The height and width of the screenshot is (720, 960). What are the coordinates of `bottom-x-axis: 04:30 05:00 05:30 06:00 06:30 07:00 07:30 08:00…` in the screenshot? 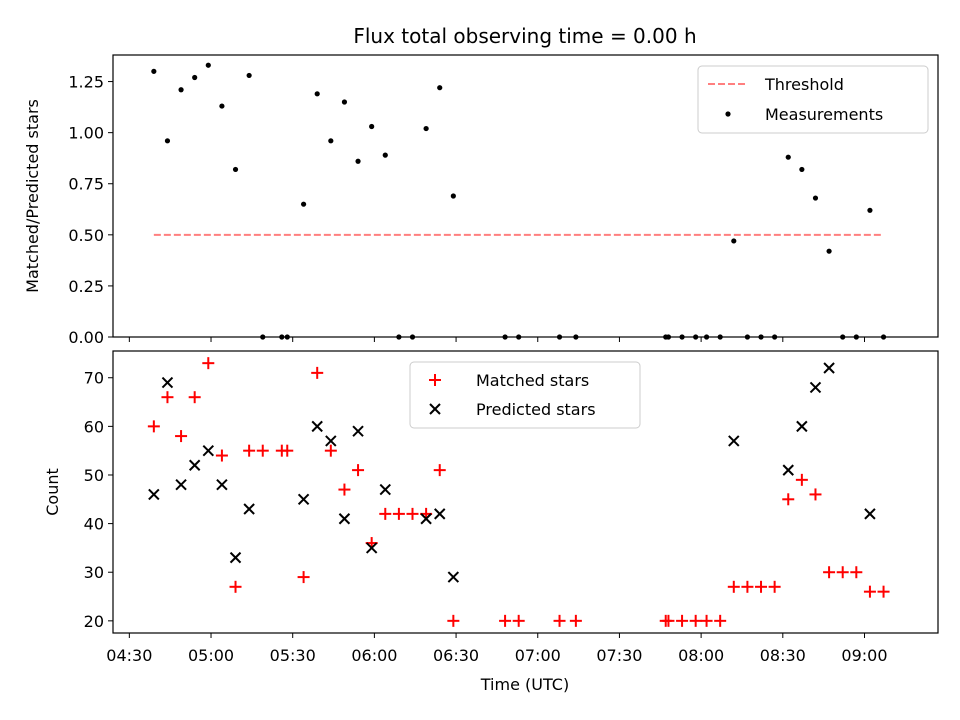 It's located at (497, 649).